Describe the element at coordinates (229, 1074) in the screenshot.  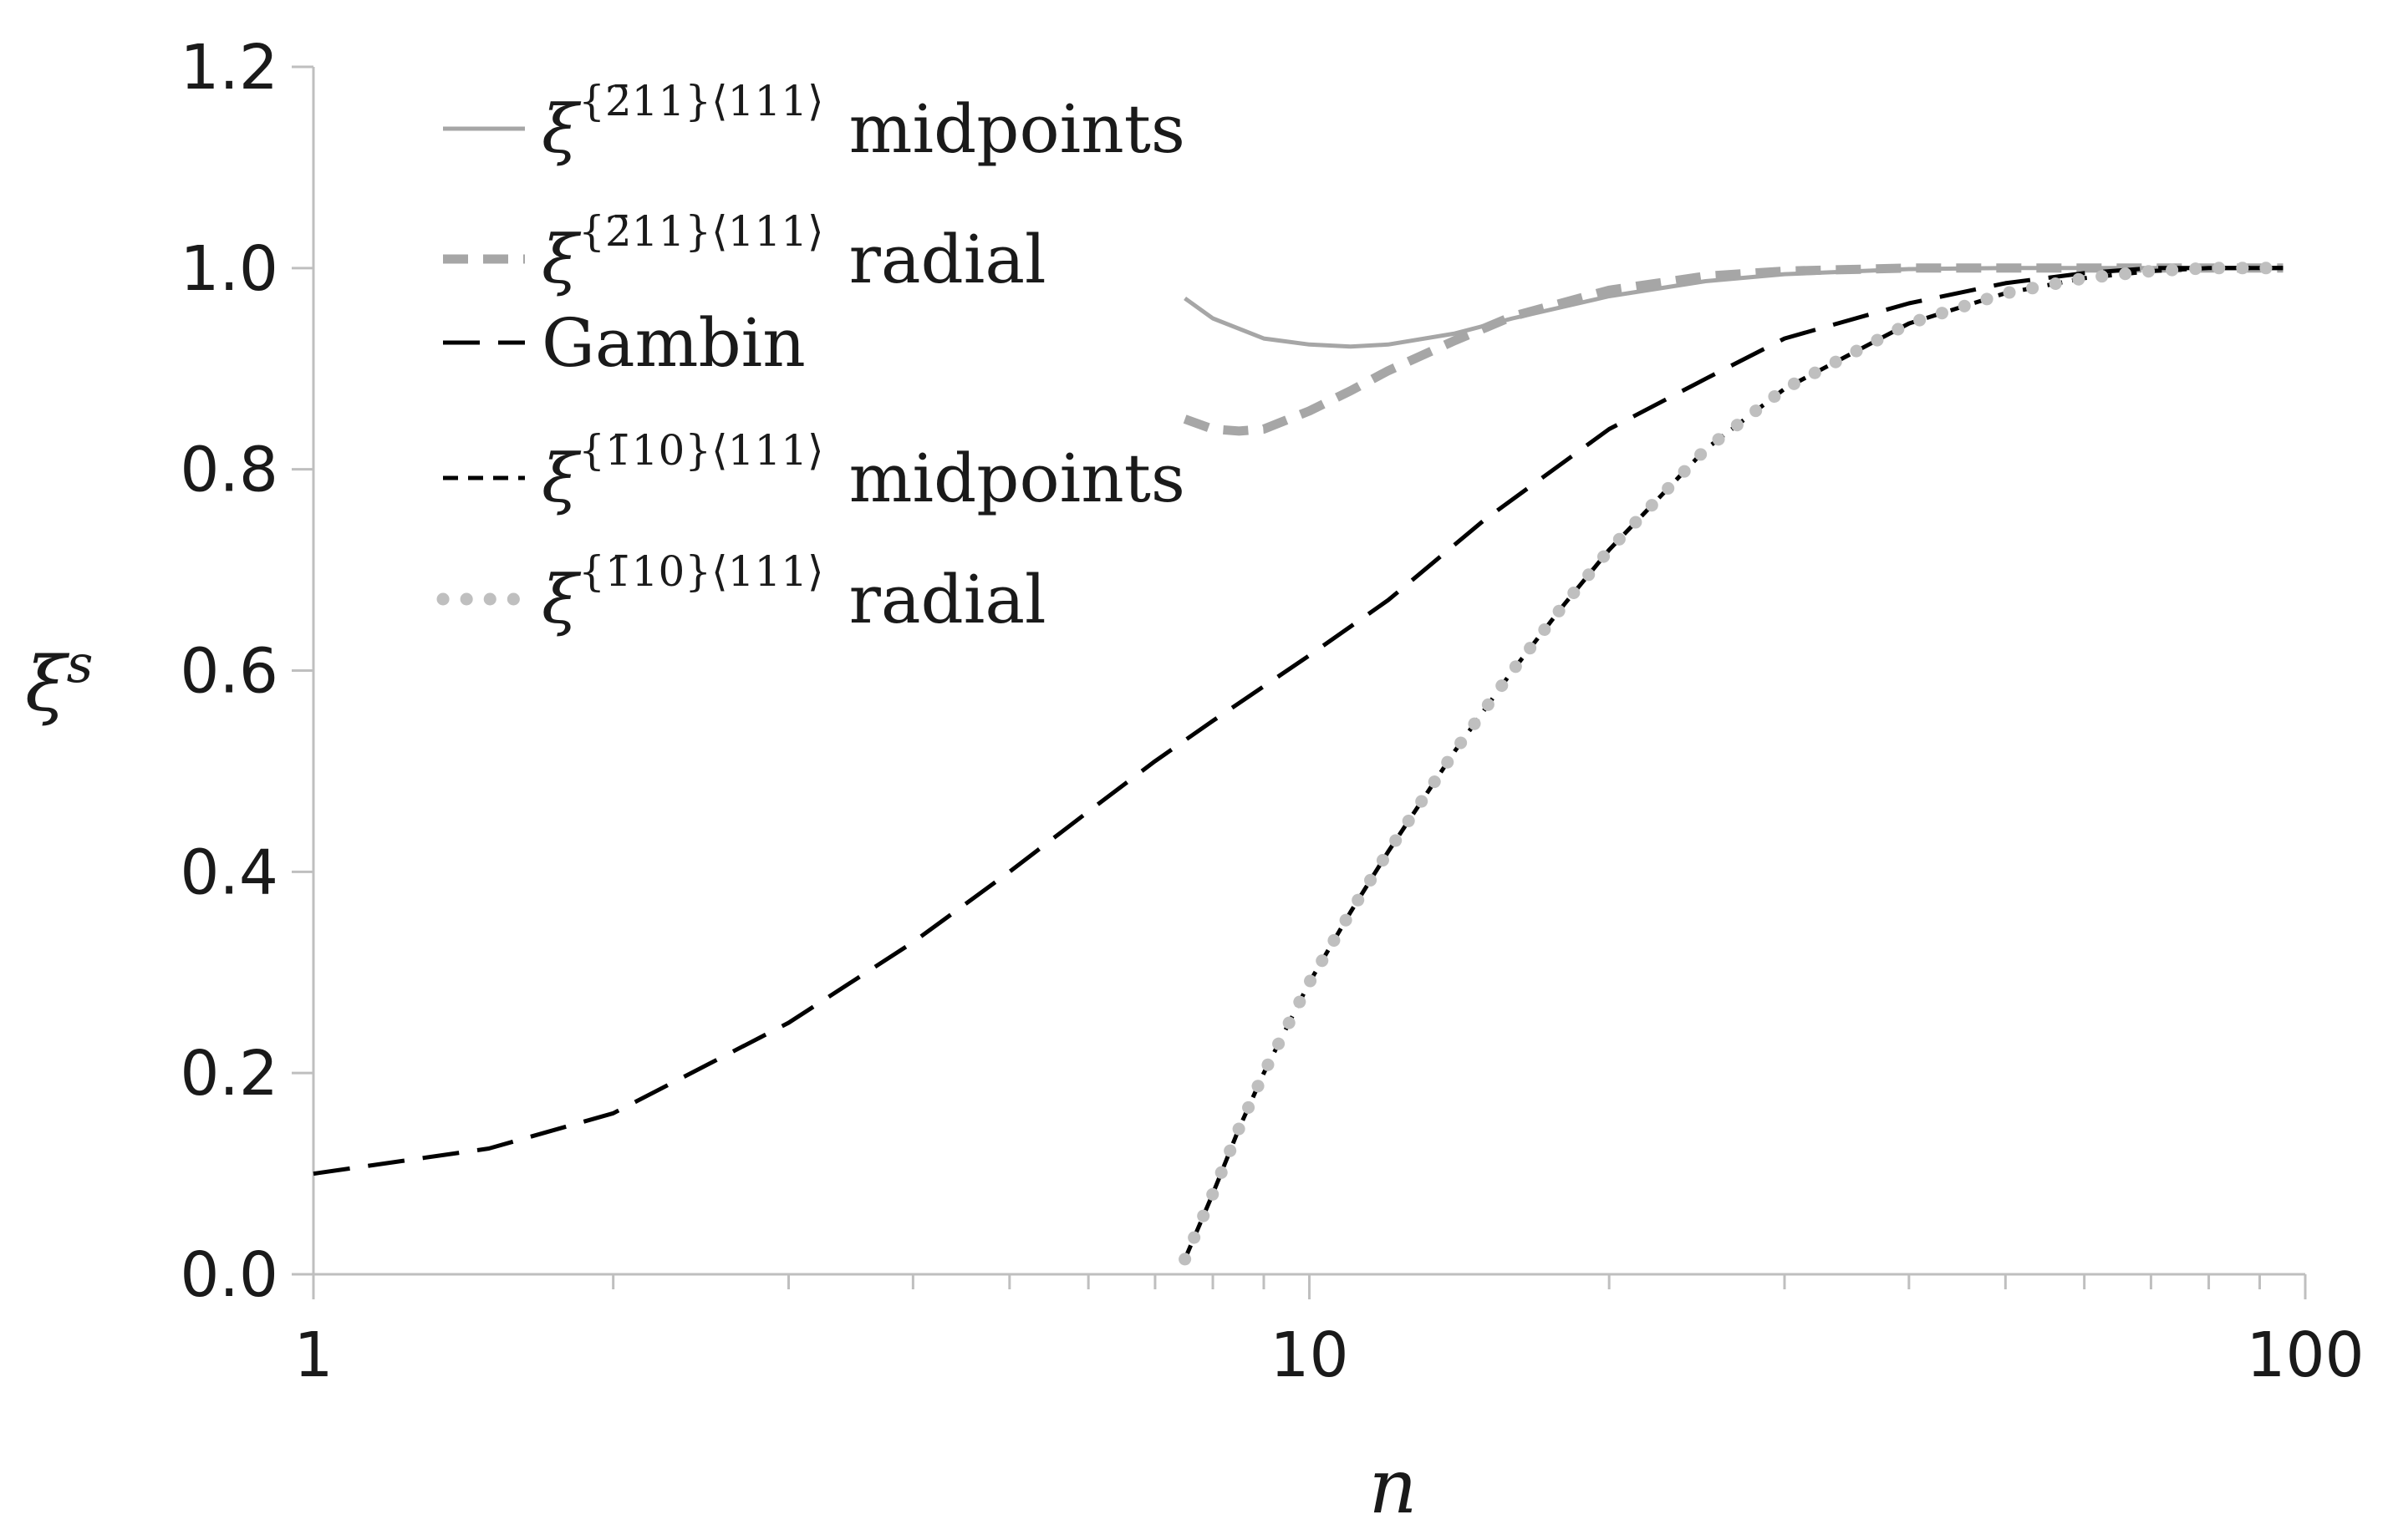
I see `y-tick-label: 0.2` at that location.